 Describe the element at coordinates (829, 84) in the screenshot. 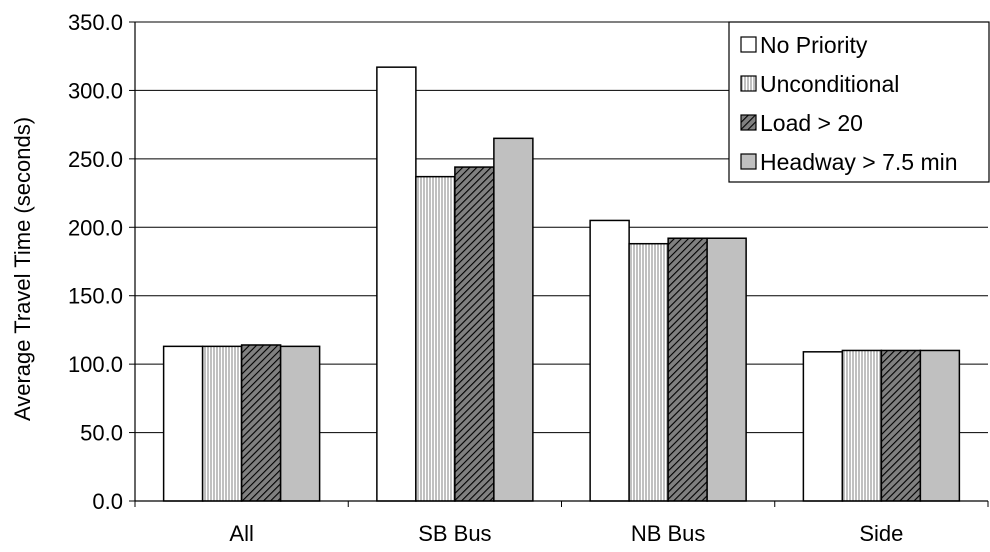

I see `legend-label: Unconditional` at that location.